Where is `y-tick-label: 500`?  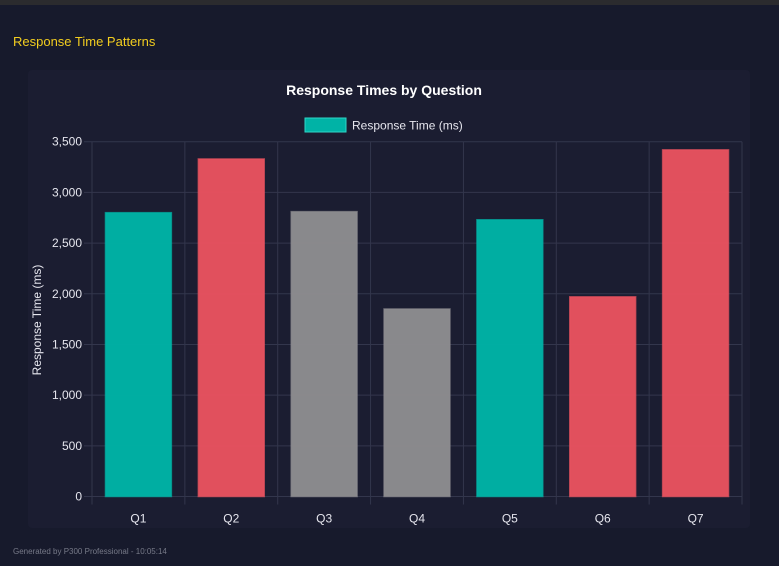
y-tick-label: 500 is located at coordinates (72, 446).